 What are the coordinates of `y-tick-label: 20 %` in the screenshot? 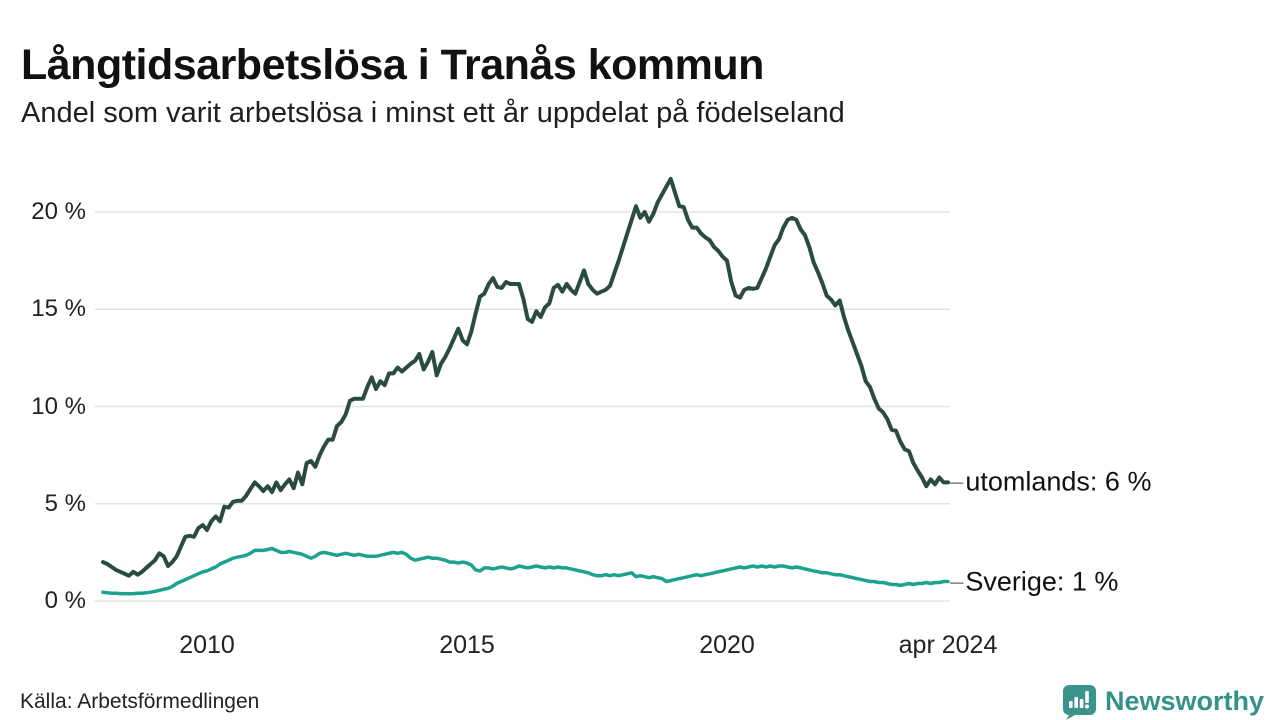 It's located at (58, 211).